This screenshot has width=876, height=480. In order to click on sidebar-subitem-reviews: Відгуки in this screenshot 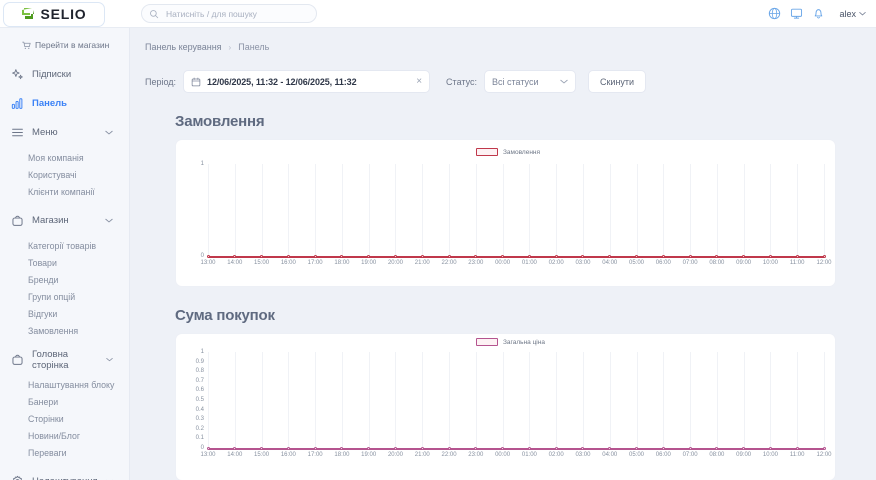, I will do `click(43, 314)`.